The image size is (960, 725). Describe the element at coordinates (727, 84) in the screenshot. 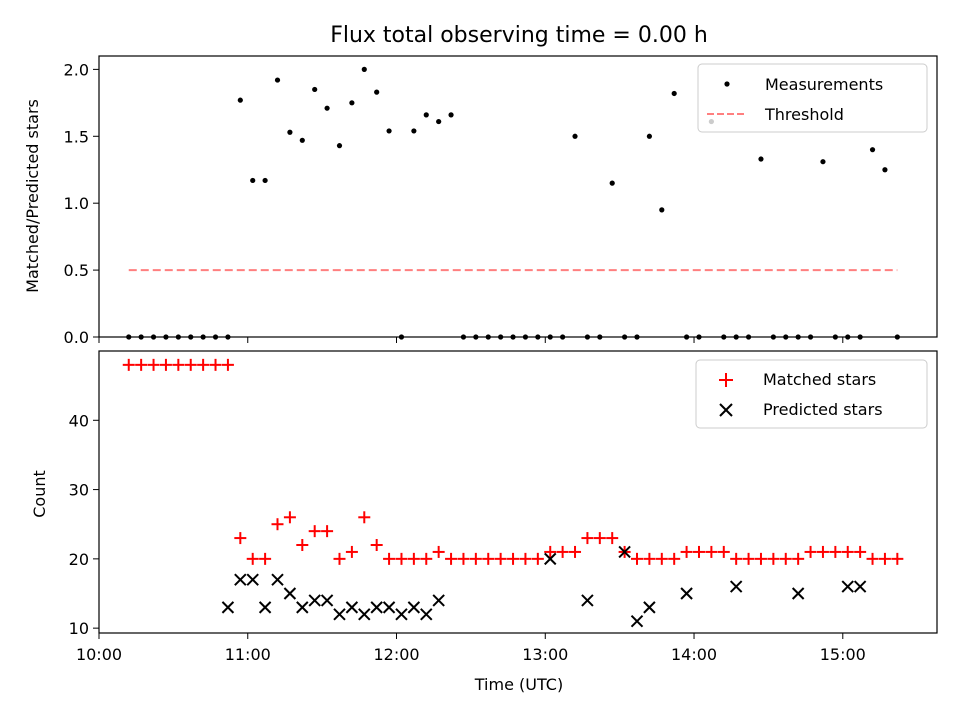

I see `legend-measurements-marker` at that location.